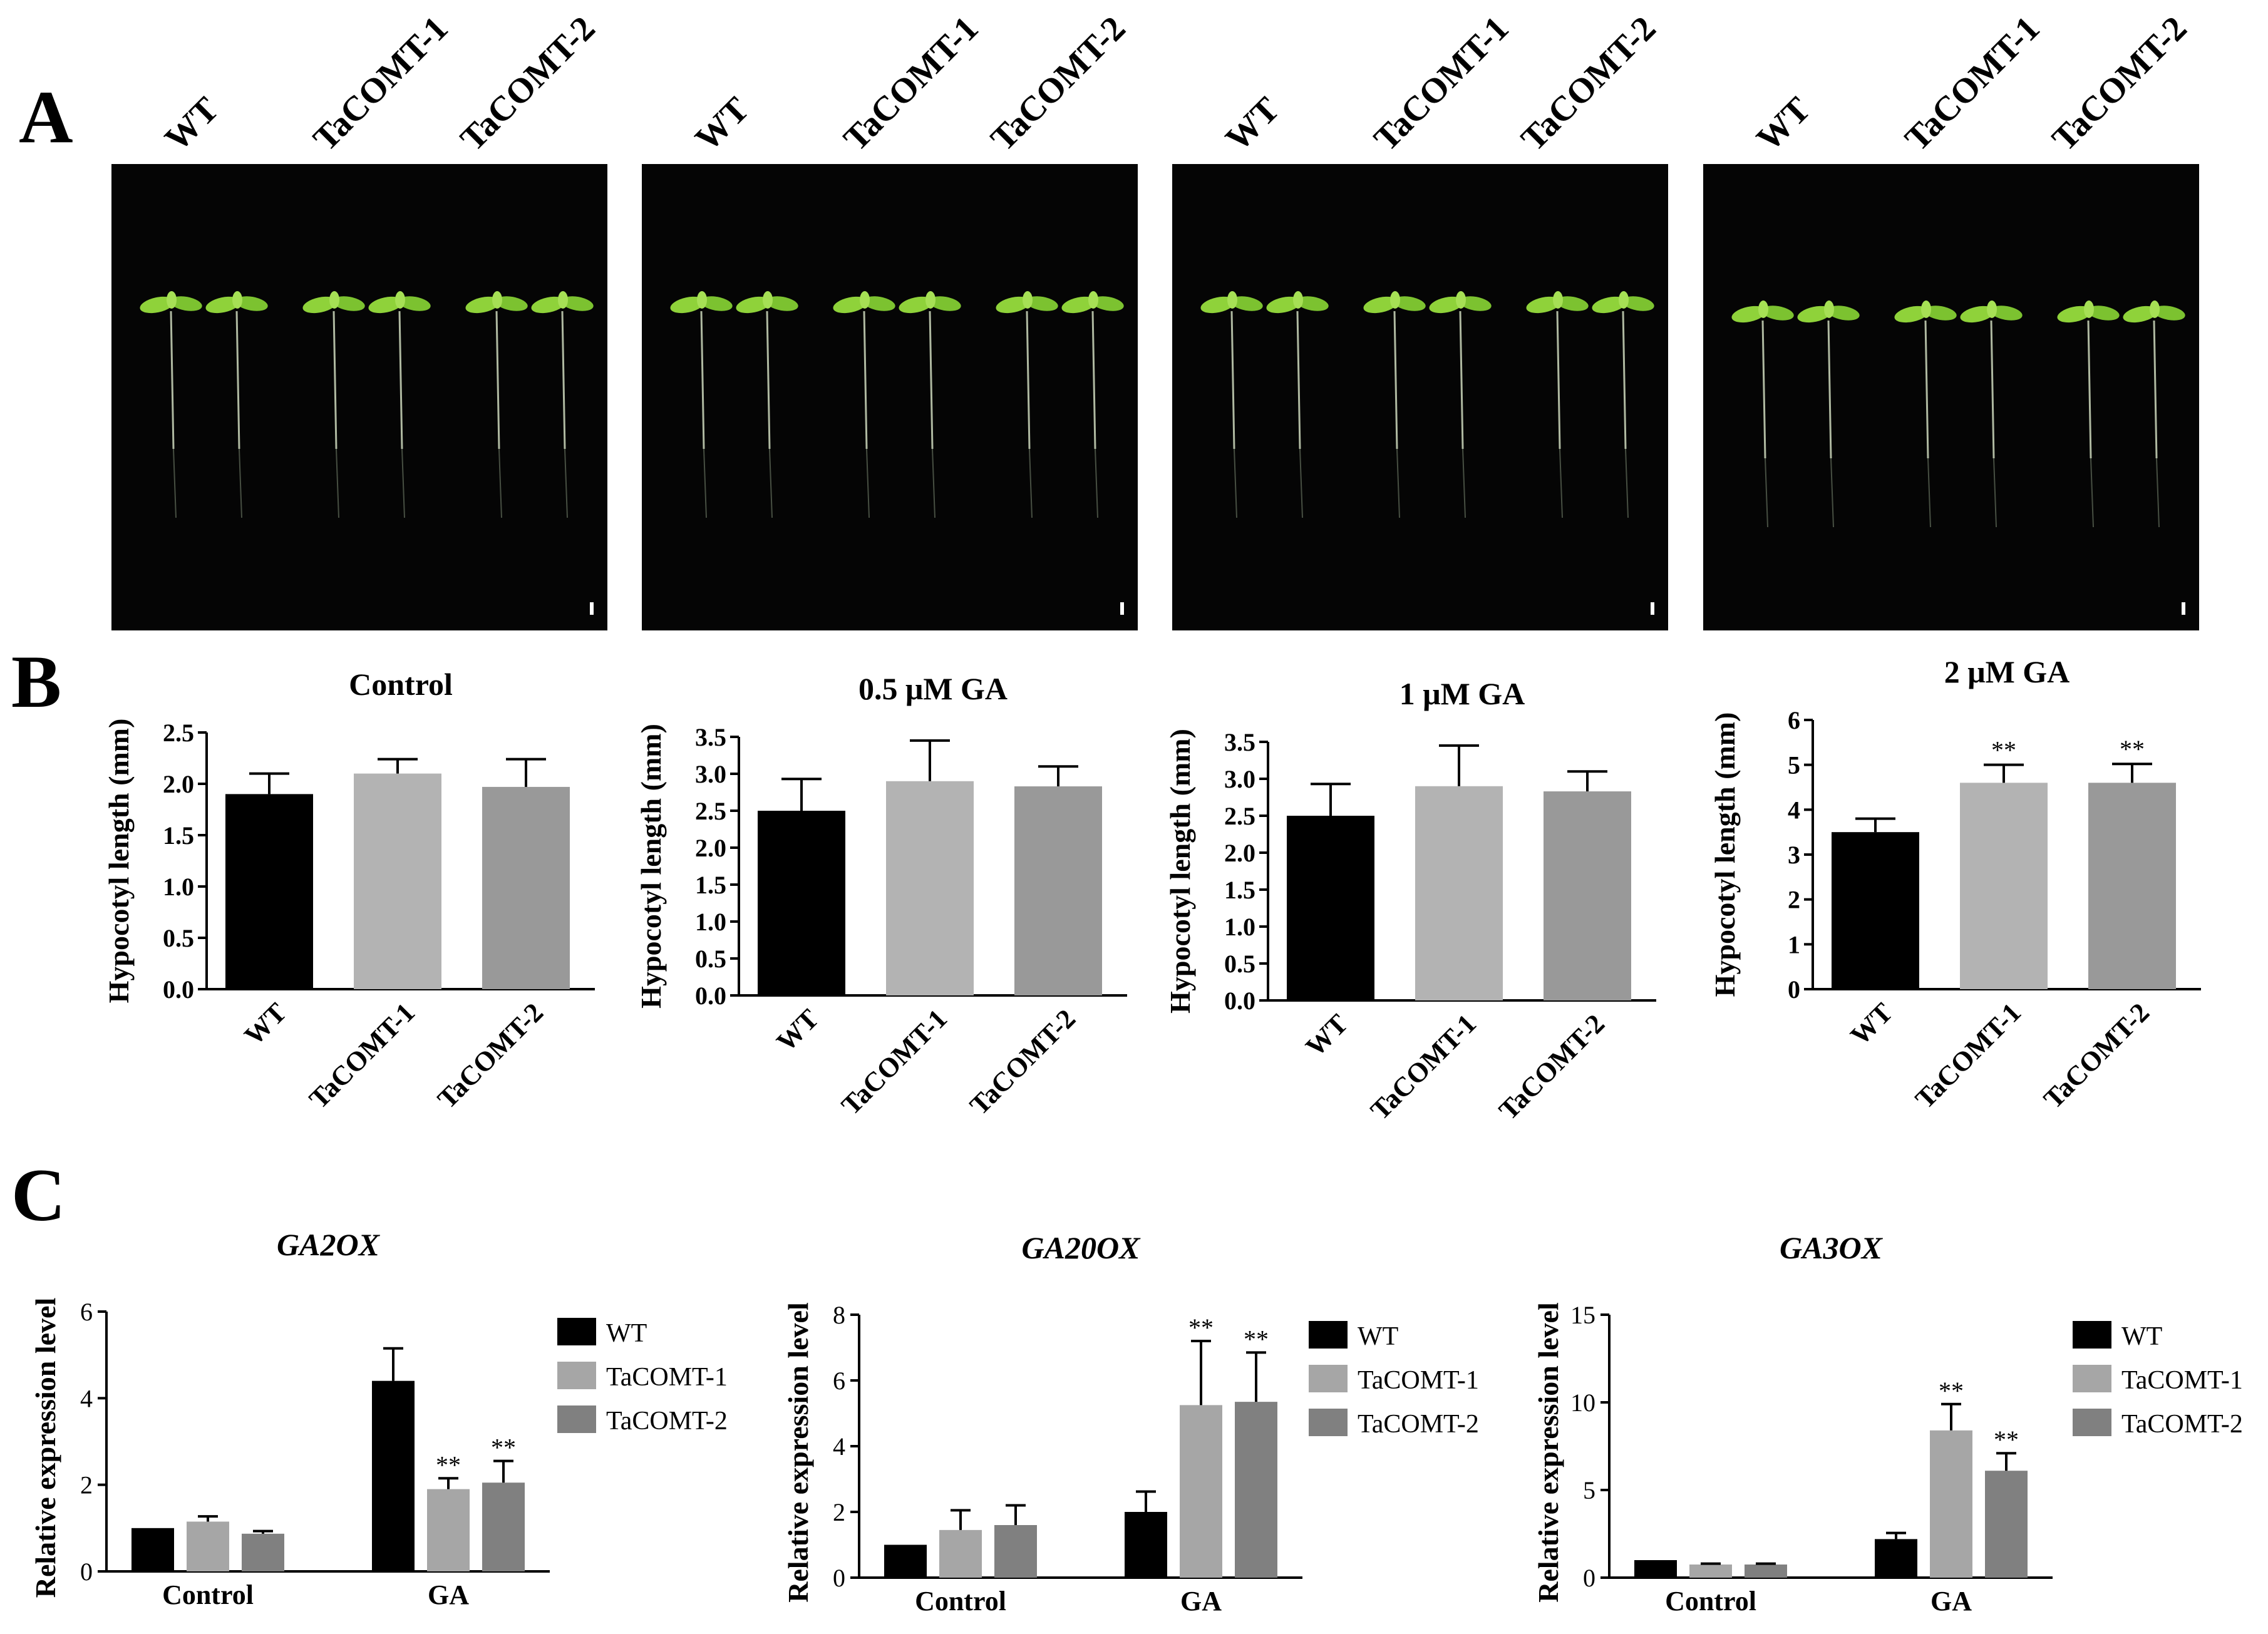  What do you see at coordinates (933, 688) in the screenshot?
I see `chart-title: 0.5 μM GA` at bounding box center [933, 688].